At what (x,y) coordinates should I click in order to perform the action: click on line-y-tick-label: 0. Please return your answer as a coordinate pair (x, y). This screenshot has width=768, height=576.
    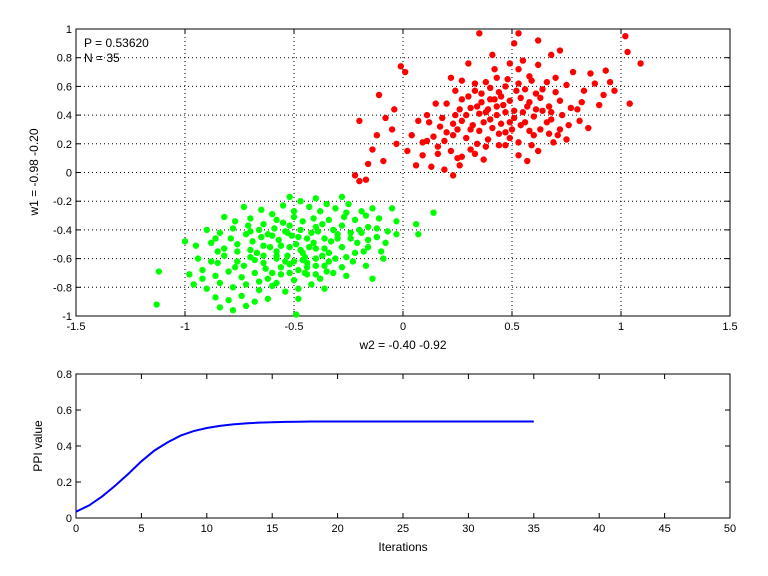
    Looking at the image, I should click on (69, 519).